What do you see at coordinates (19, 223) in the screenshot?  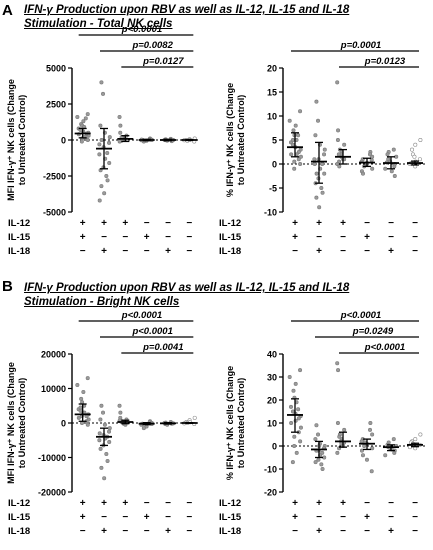 I see `condition-row-label: IL-12` at bounding box center [19, 223].